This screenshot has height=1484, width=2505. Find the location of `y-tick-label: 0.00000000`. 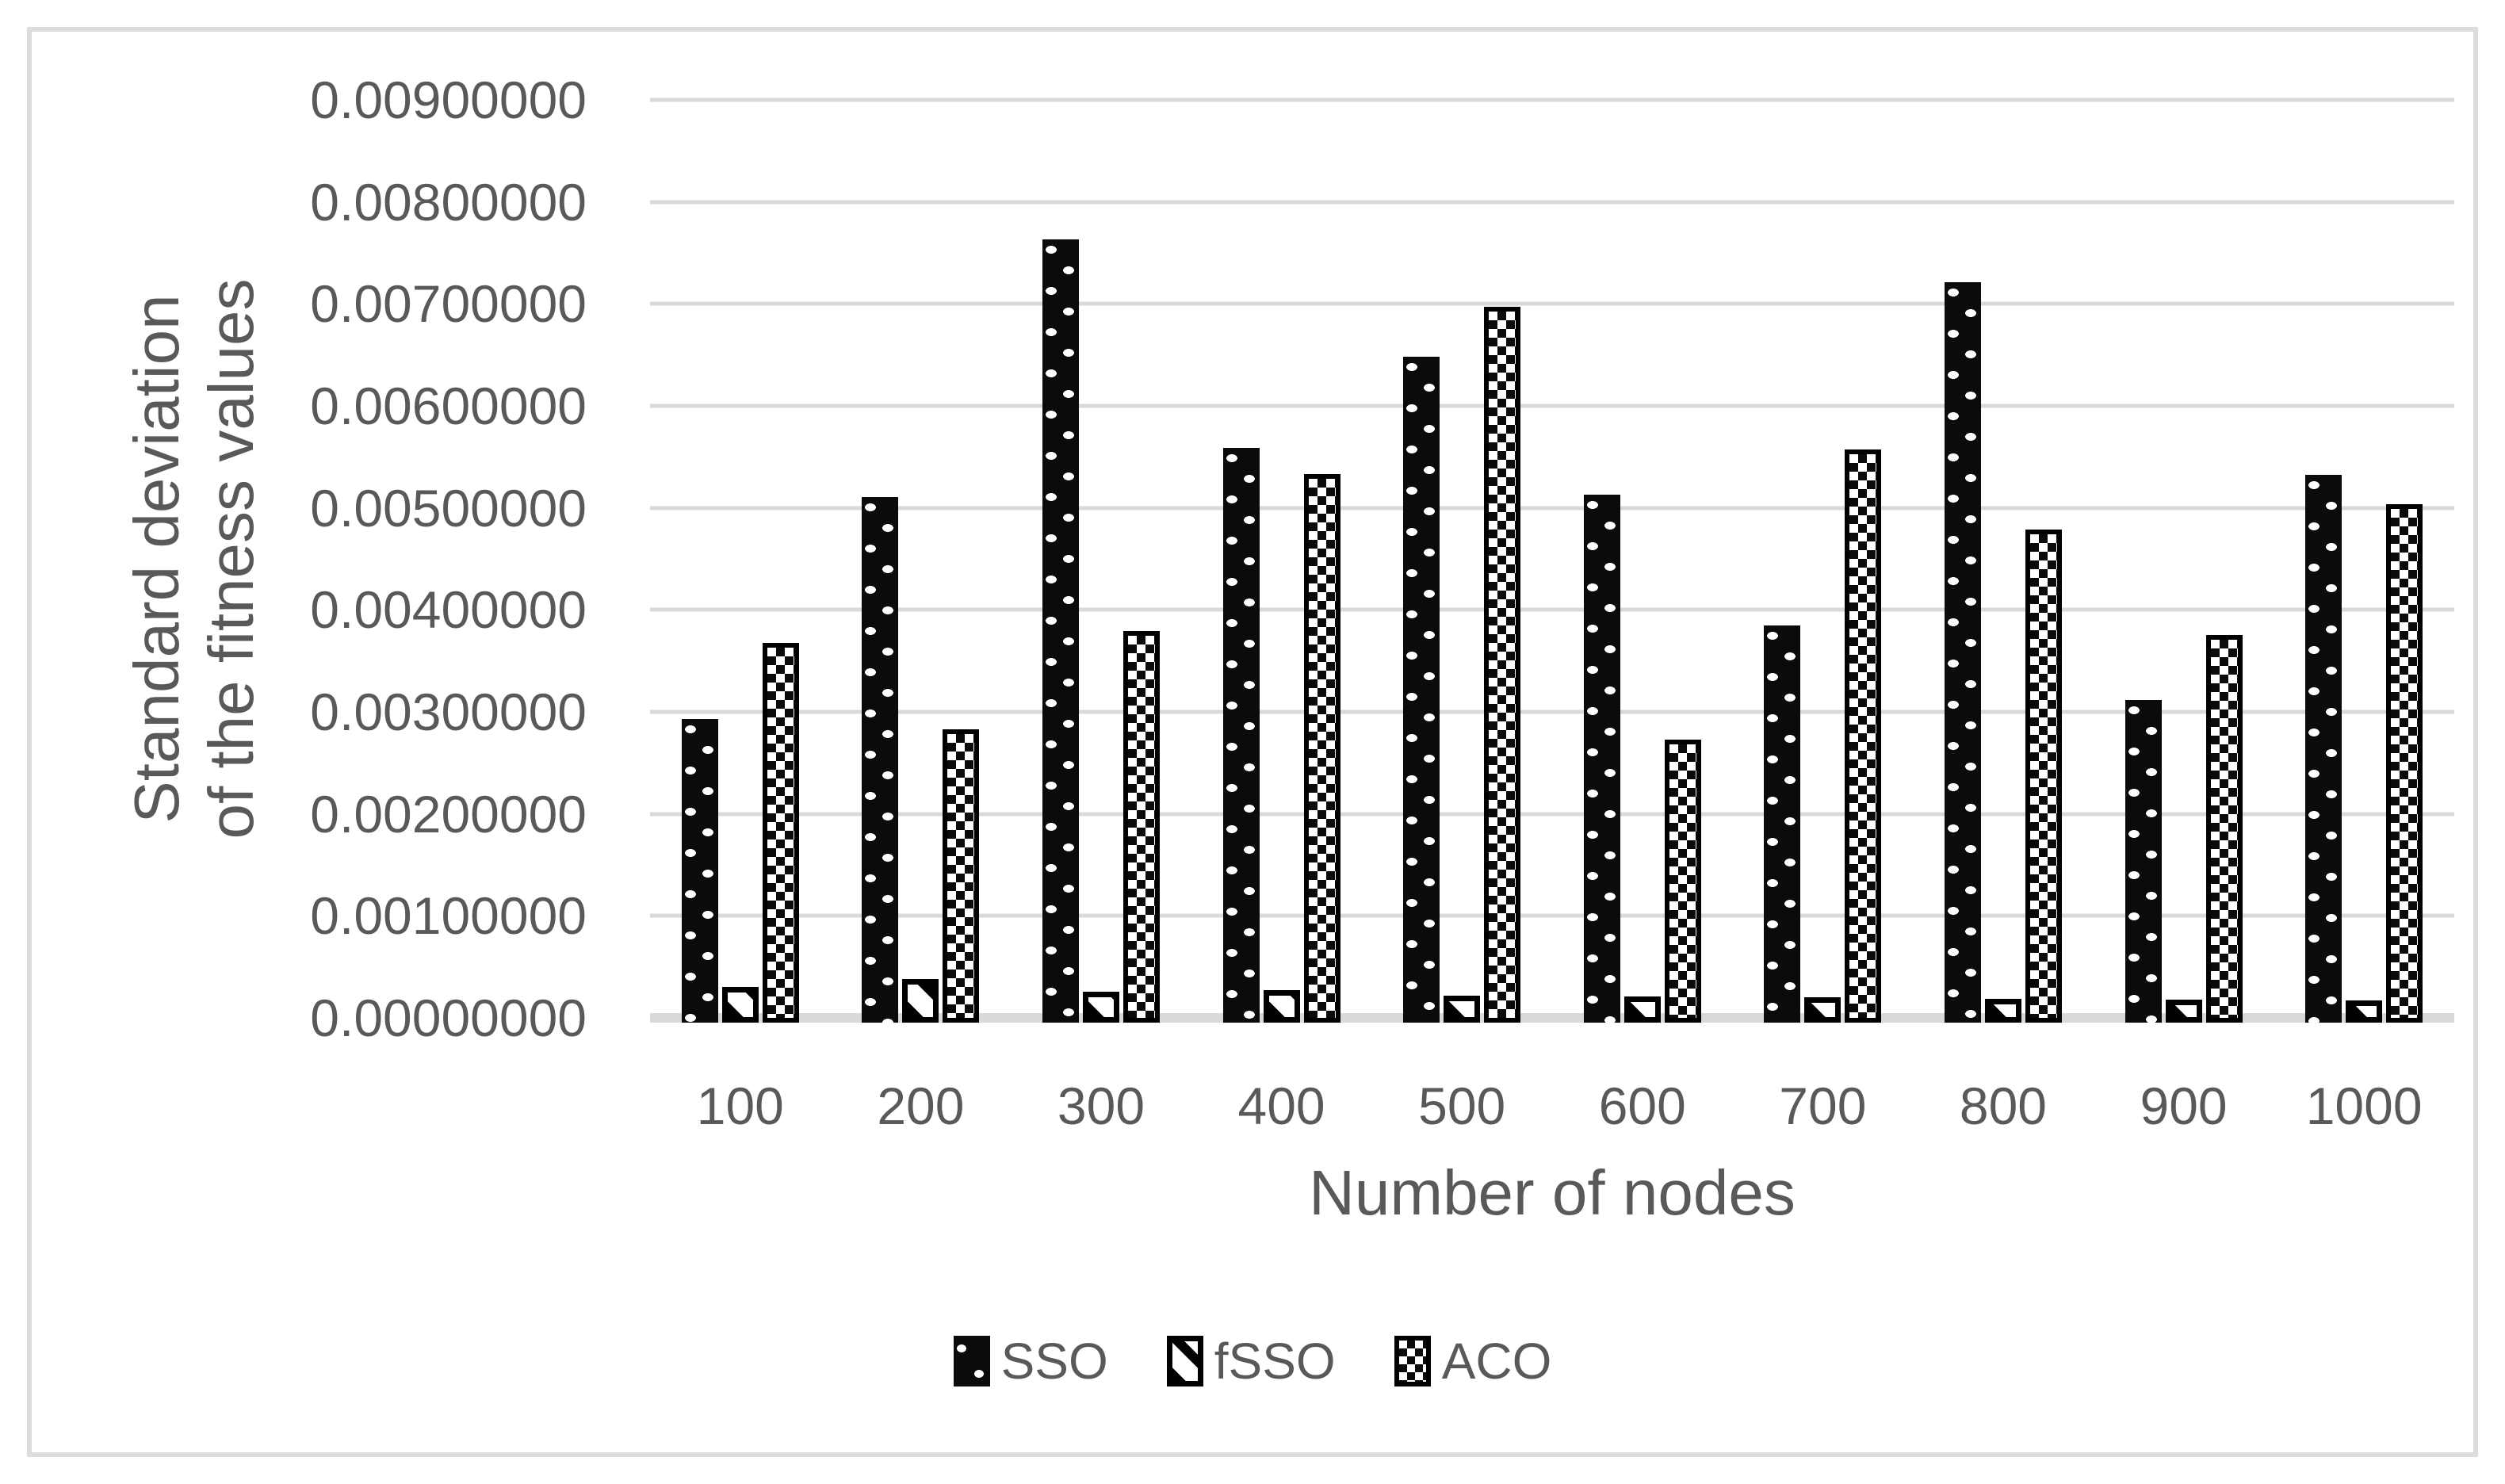

y-tick-label: 0.00000000 is located at coordinates (448, 1018).